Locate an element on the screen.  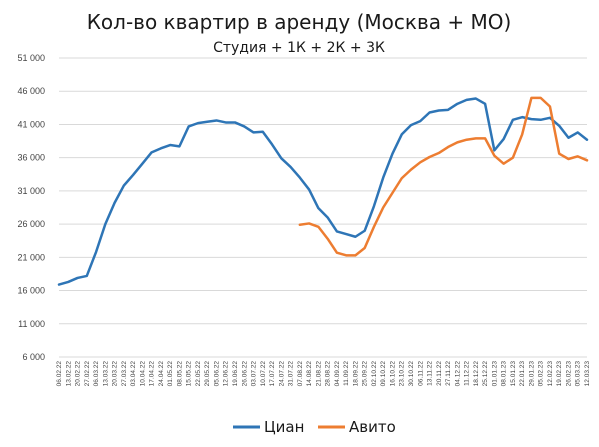
x-tick-label: 12.02.23 is located at coordinates (550, 374).